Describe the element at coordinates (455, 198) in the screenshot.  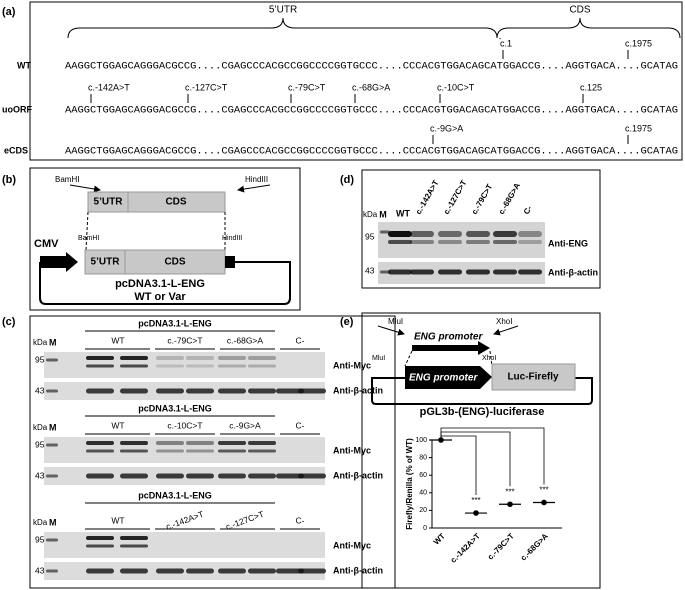
I see `lane-label: c.-127C>T` at that location.